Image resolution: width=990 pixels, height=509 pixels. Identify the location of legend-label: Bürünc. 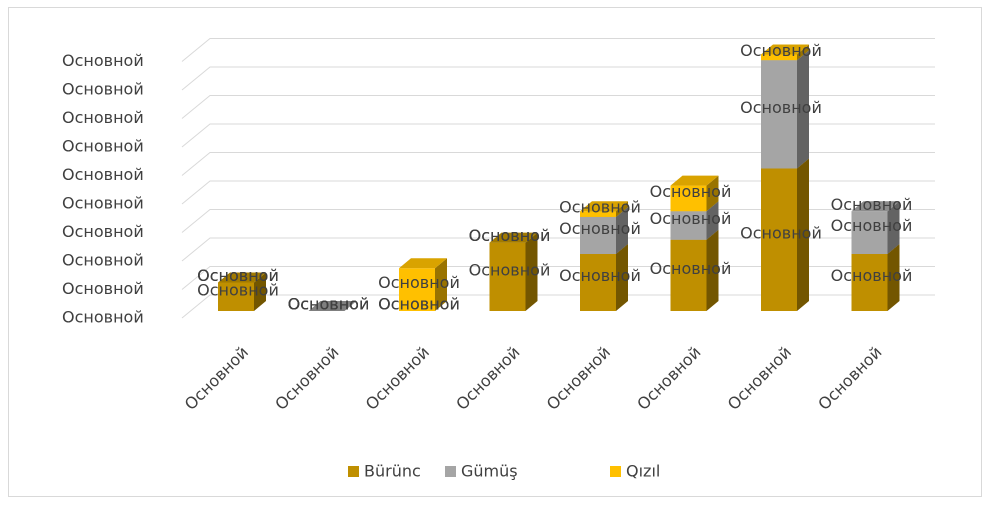
(392, 471).